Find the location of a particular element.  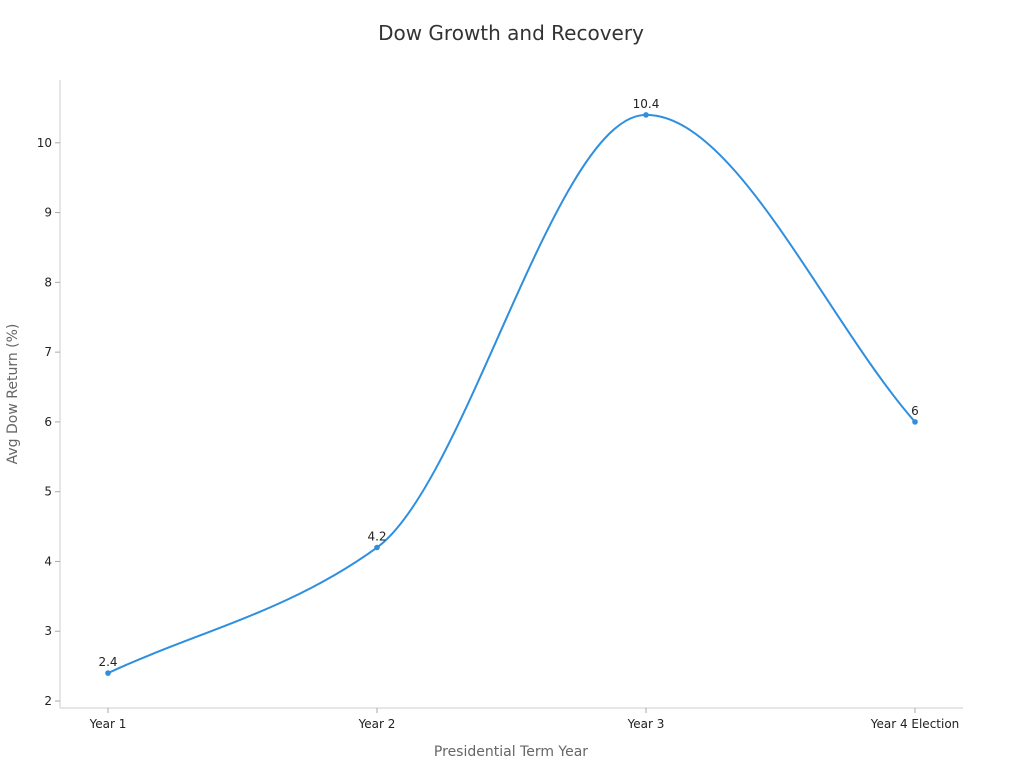

x-tick-label: Year 4 Election is located at coordinates (915, 724).